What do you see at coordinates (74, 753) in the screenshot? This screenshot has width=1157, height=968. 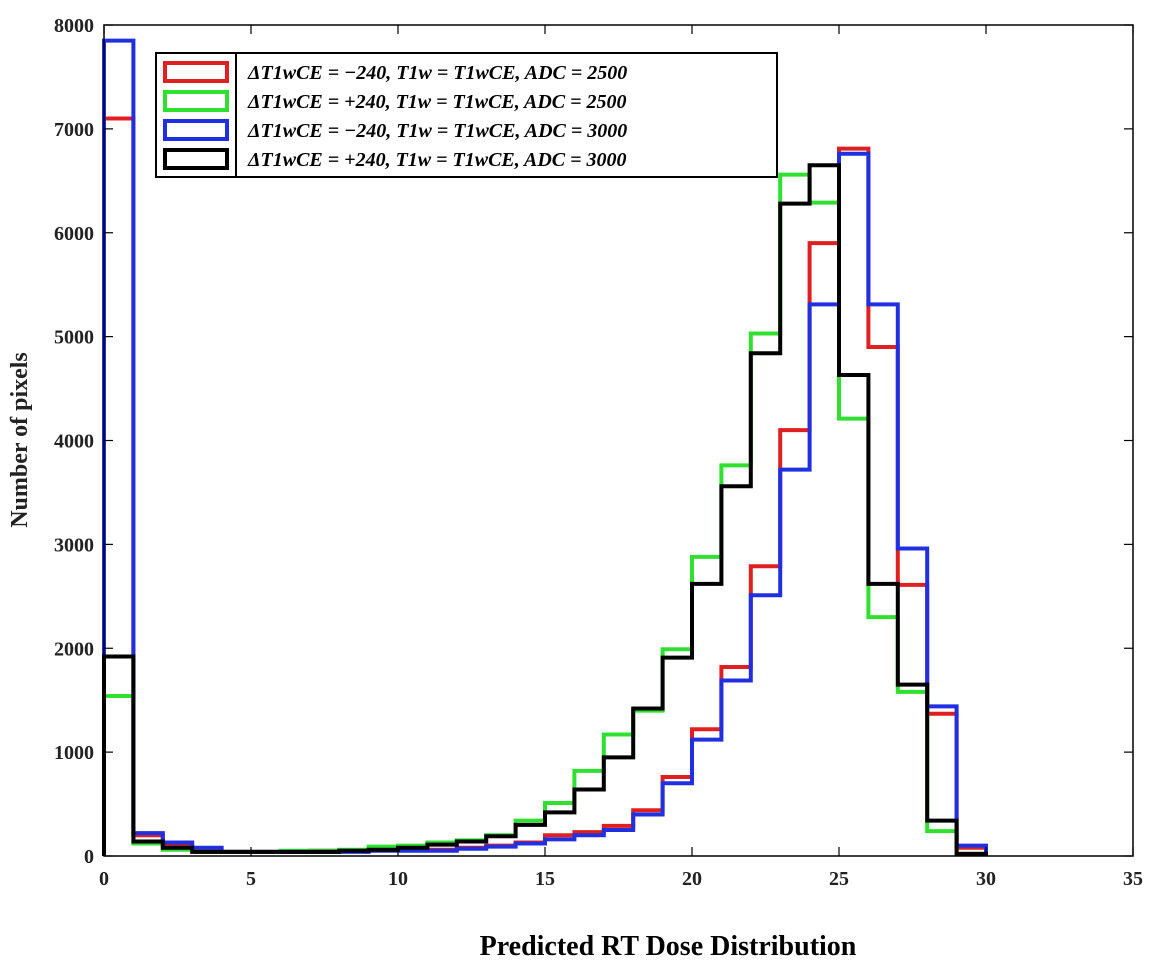 I see `y-tick-label: 1000` at bounding box center [74, 753].